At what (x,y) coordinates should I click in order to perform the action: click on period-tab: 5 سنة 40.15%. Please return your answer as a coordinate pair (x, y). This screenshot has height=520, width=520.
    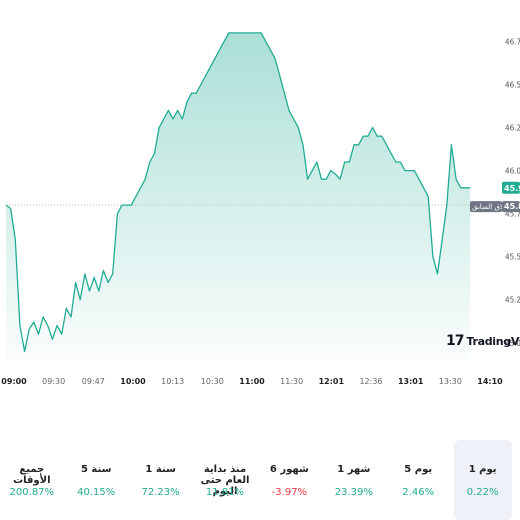
    Looking at the image, I should click on (96, 480).